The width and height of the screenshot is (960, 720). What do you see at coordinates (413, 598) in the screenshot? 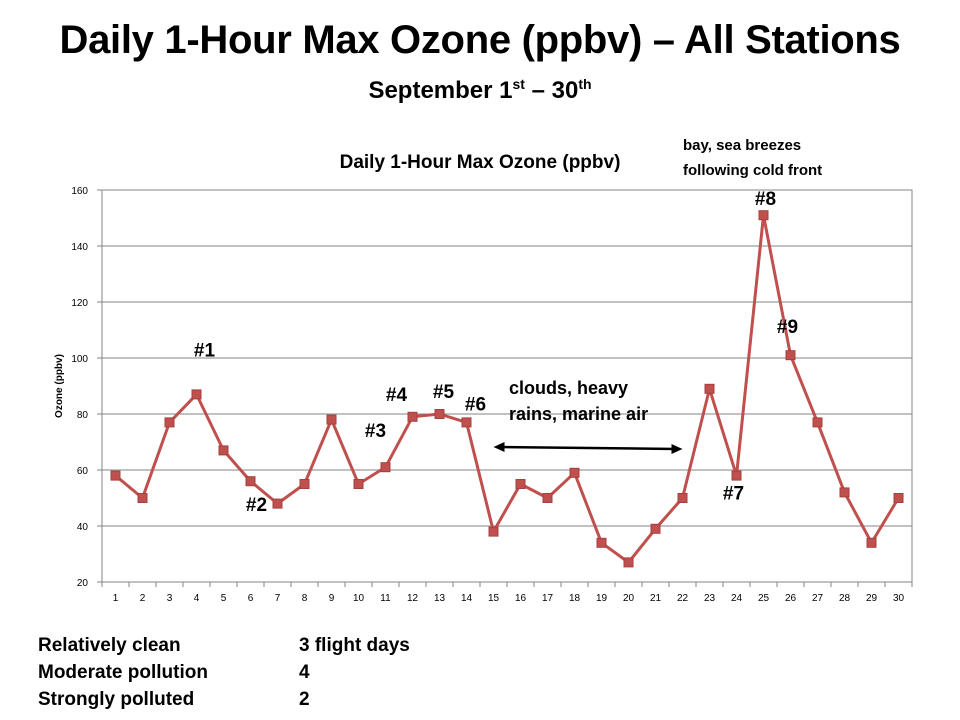
I see `x-tick-label: 12` at bounding box center [413, 598].